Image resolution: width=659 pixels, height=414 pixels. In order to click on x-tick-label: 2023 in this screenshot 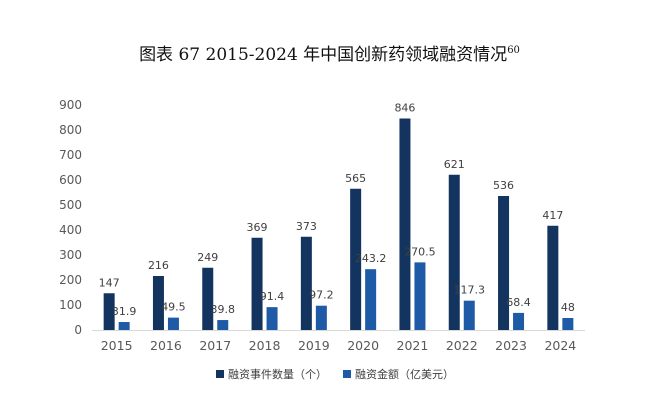, I will do `click(511, 345)`.